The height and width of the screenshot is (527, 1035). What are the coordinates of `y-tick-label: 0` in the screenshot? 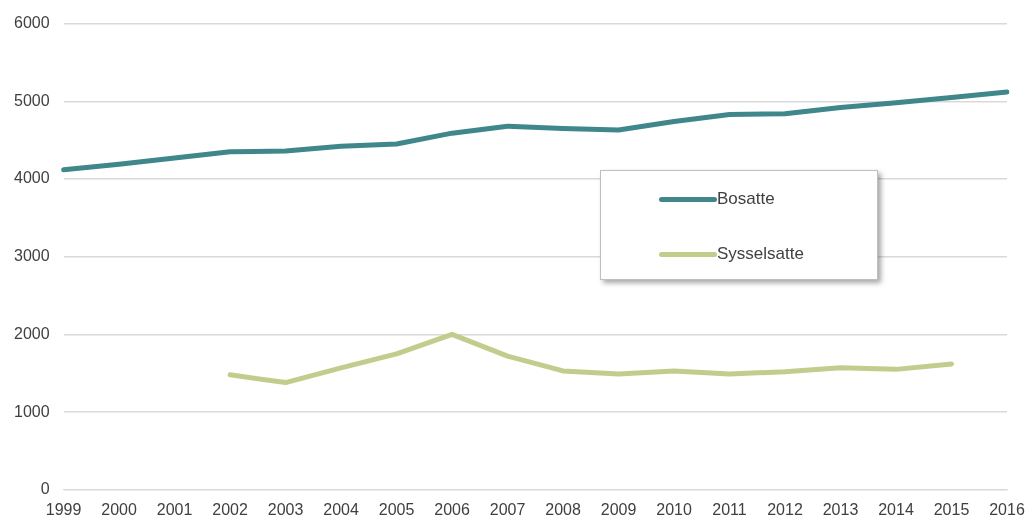 It's located at (45, 489).